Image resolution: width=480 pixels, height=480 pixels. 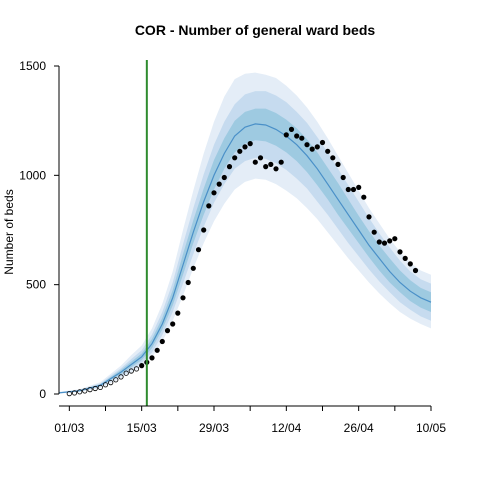 What do you see at coordinates (286, 428) in the screenshot?
I see `x-tick-label: 12/04` at bounding box center [286, 428].